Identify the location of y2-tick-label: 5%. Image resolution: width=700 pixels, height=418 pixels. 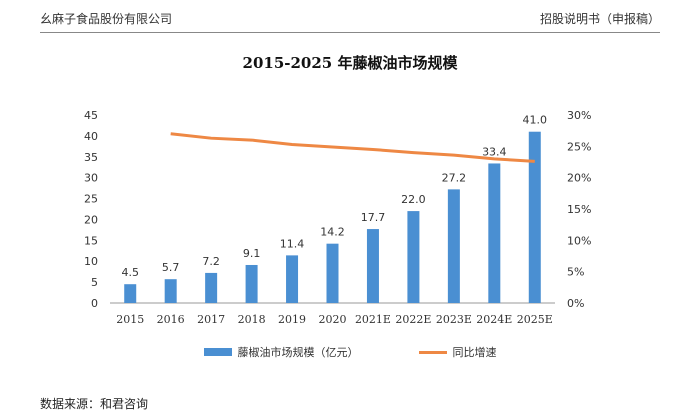
(575, 272).